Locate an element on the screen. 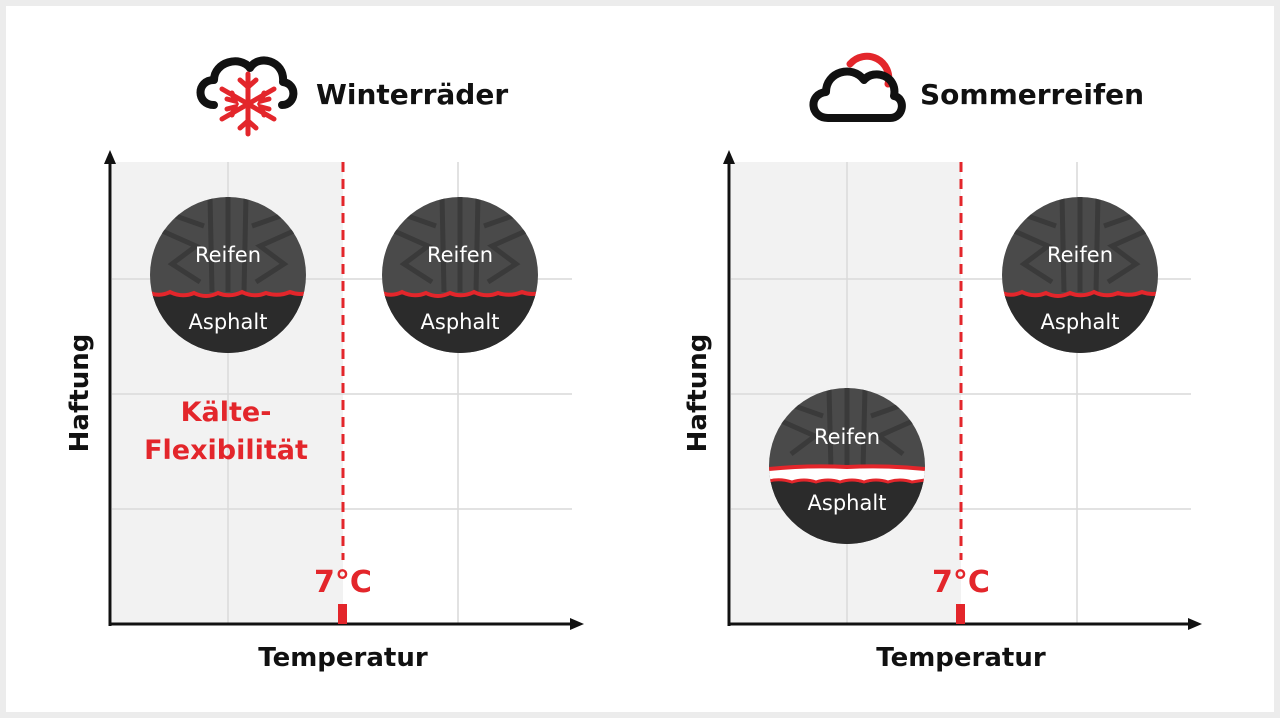  tire-contact-cold: Reifen Asphalt is located at coordinates (847, 466).